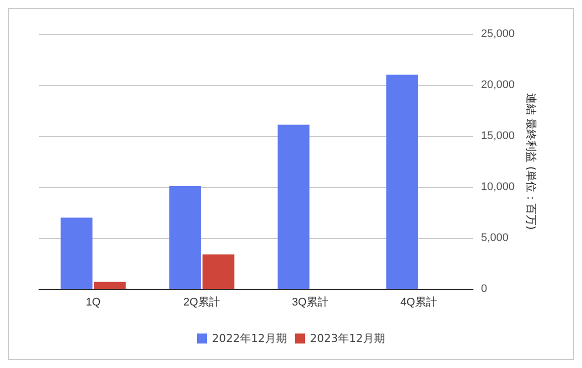 The image size is (582, 368). Describe the element at coordinates (419, 302) in the screenshot. I see `x-tick-label: 4Q累計` at that location.